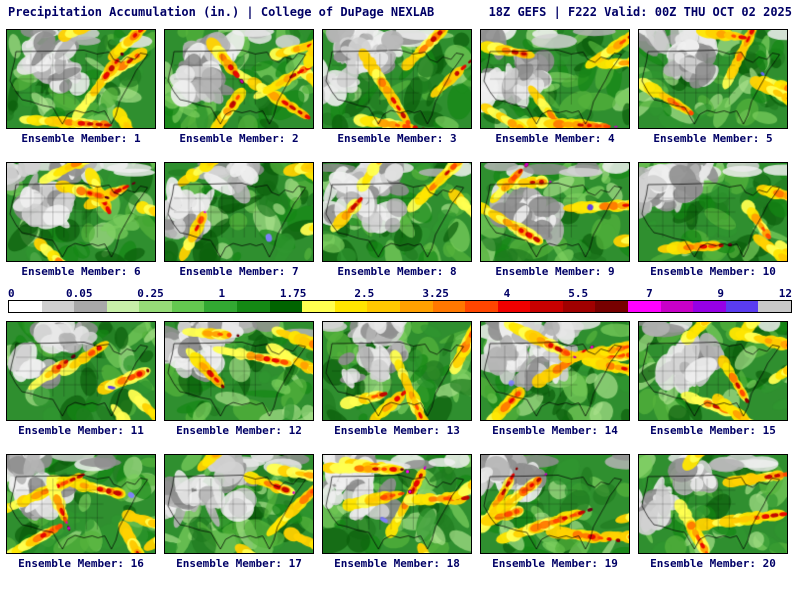 This screenshot has width=800, height=600. What do you see at coordinates (239, 271) in the screenshot?
I see `ensemble-member-label: Ensemble Member: 7` at bounding box center [239, 271].